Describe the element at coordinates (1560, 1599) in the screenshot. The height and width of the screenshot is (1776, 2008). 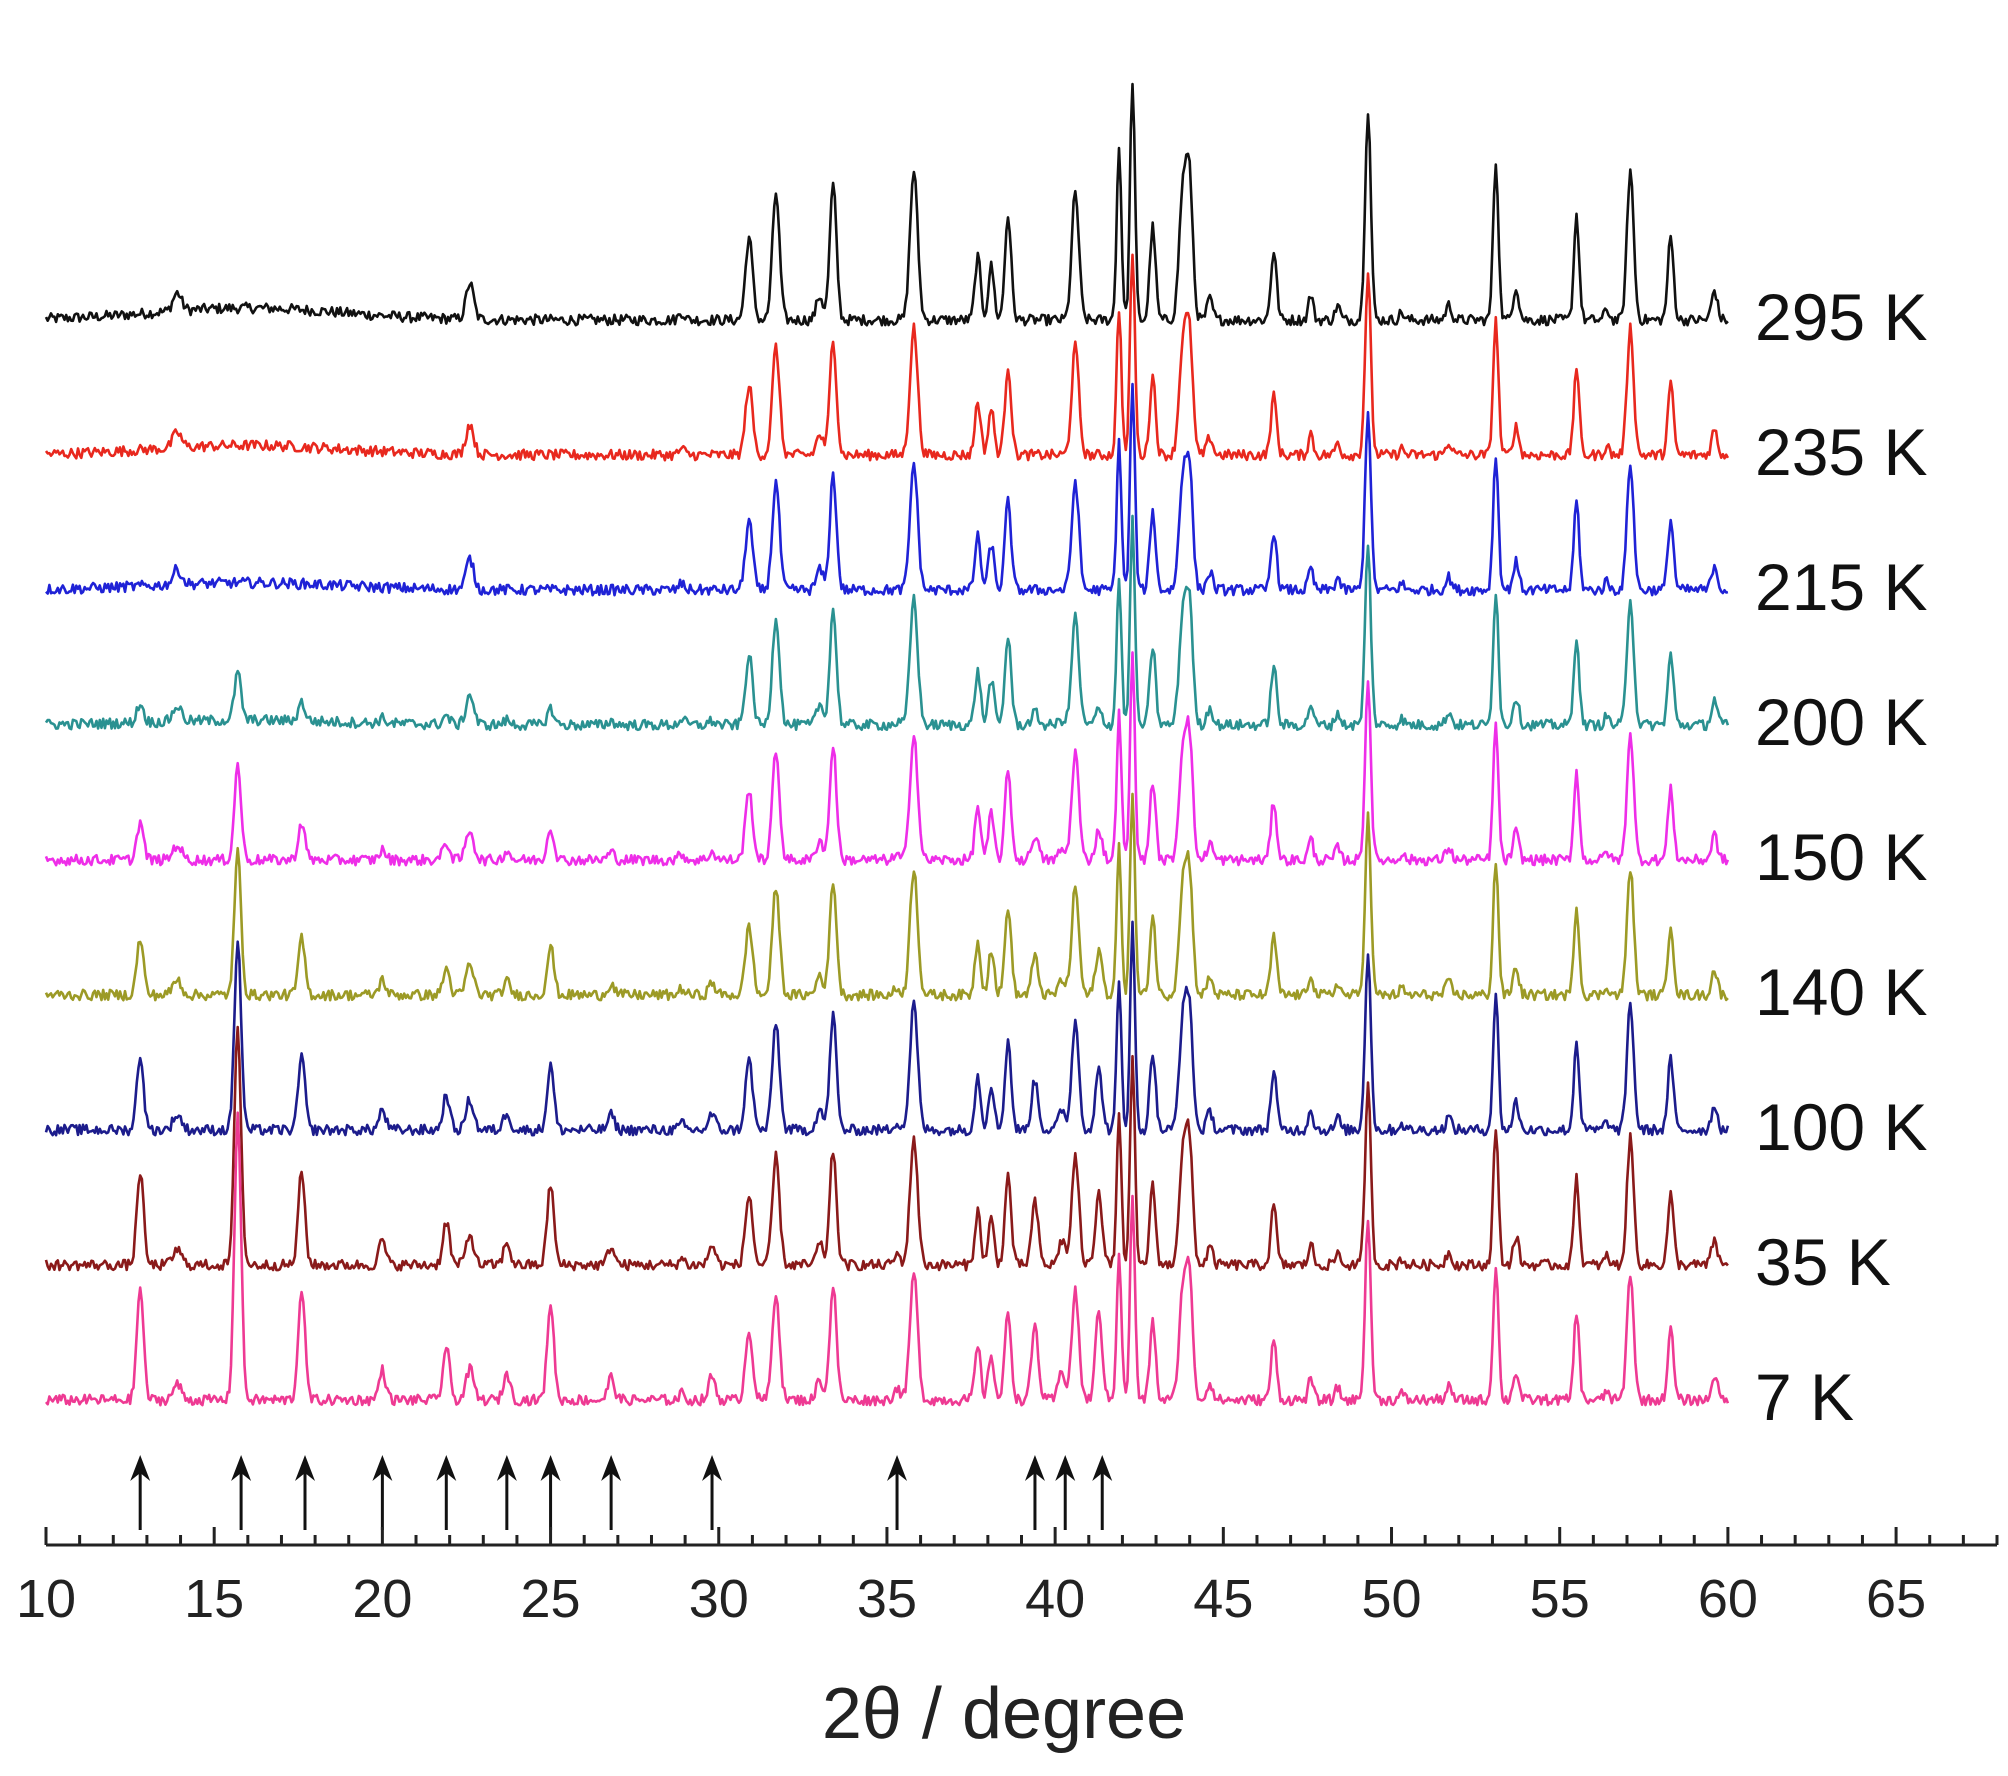
I see `x-tick-label: 55` at that location.